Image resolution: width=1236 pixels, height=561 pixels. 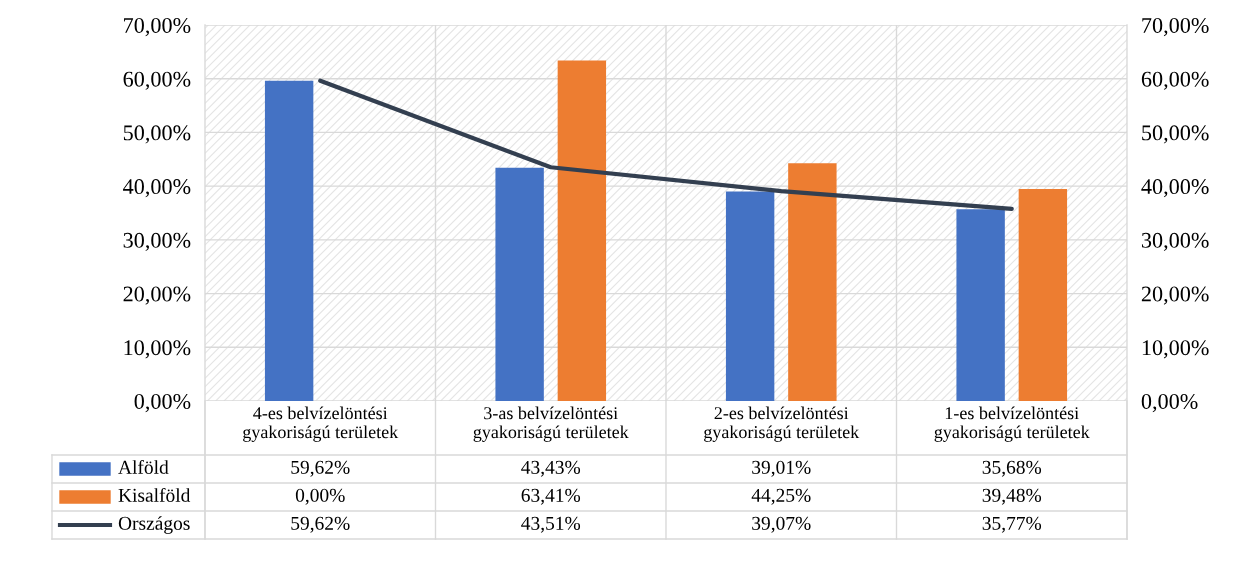 I want to click on y-tick-label: 20,00%, so click(x=157, y=295).